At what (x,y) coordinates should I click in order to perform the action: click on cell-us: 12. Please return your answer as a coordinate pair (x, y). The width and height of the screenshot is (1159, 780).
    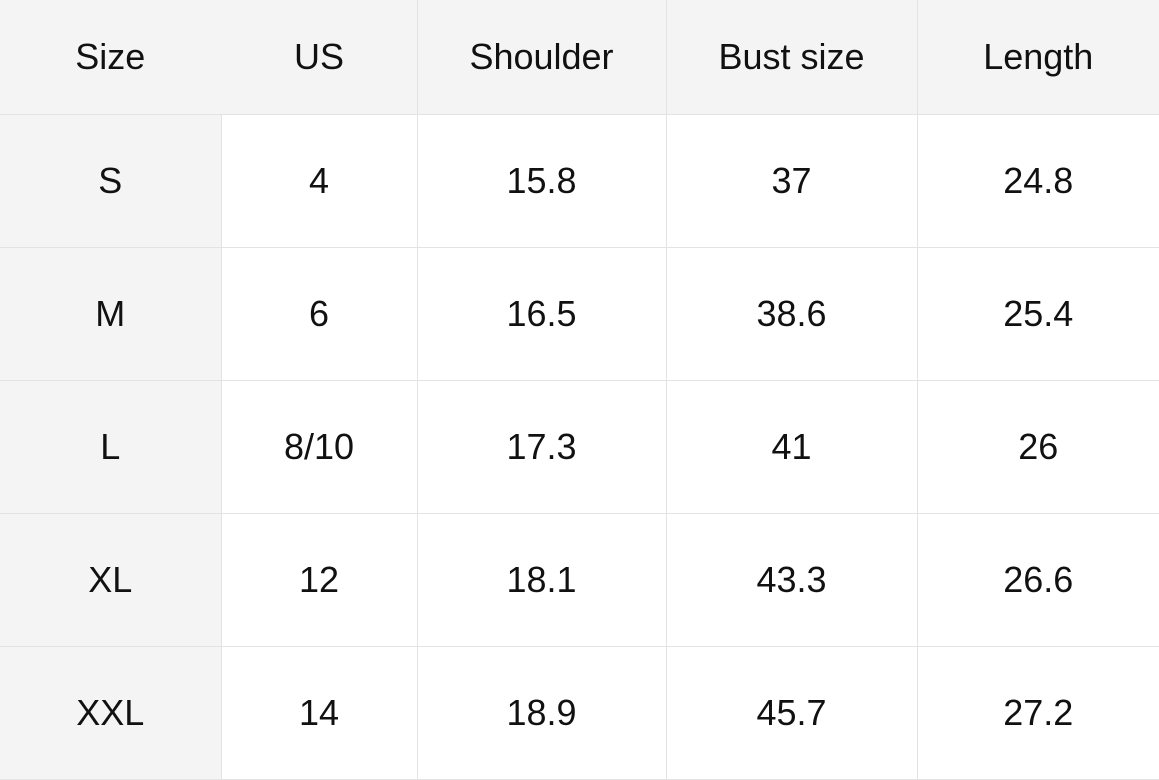
    Looking at the image, I should click on (319, 580).